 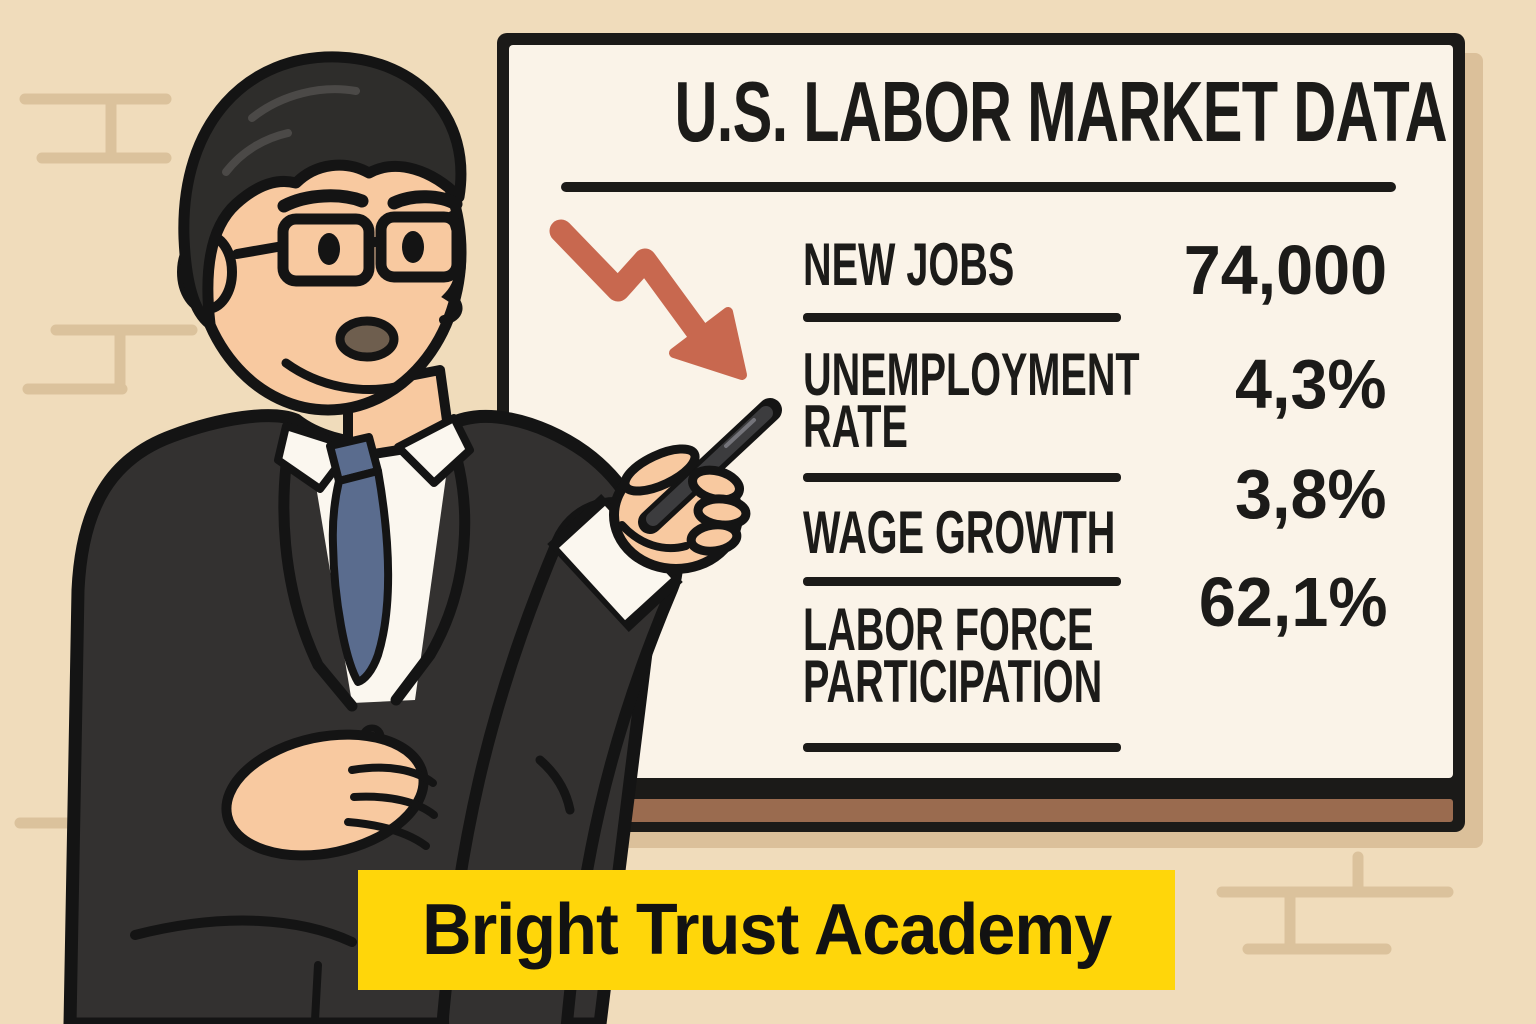 What do you see at coordinates (953, 681) in the screenshot?
I see `stat-label-text: PARTICIPATION` at bounding box center [953, 681].